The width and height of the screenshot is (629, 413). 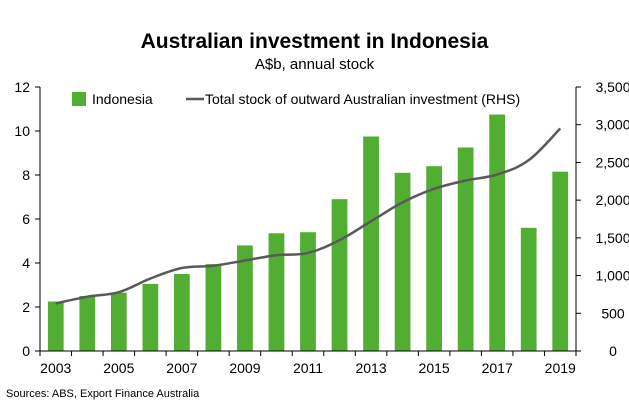 I want to click on y-right-tick-label: 3,500, so click(x=612, y=87).